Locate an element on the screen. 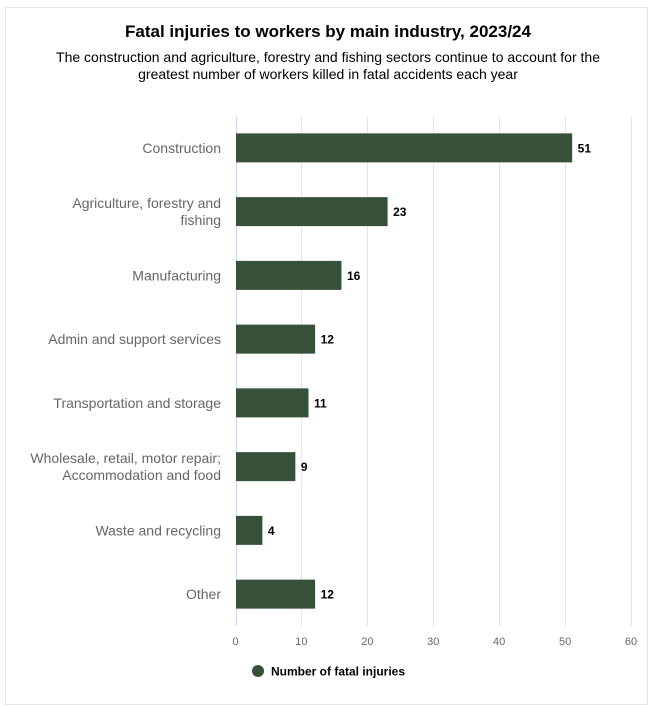 Image resolution: width=656 pixels, height=709 pixels. x-tick-label: 40 is located at coordinates (499, 642).